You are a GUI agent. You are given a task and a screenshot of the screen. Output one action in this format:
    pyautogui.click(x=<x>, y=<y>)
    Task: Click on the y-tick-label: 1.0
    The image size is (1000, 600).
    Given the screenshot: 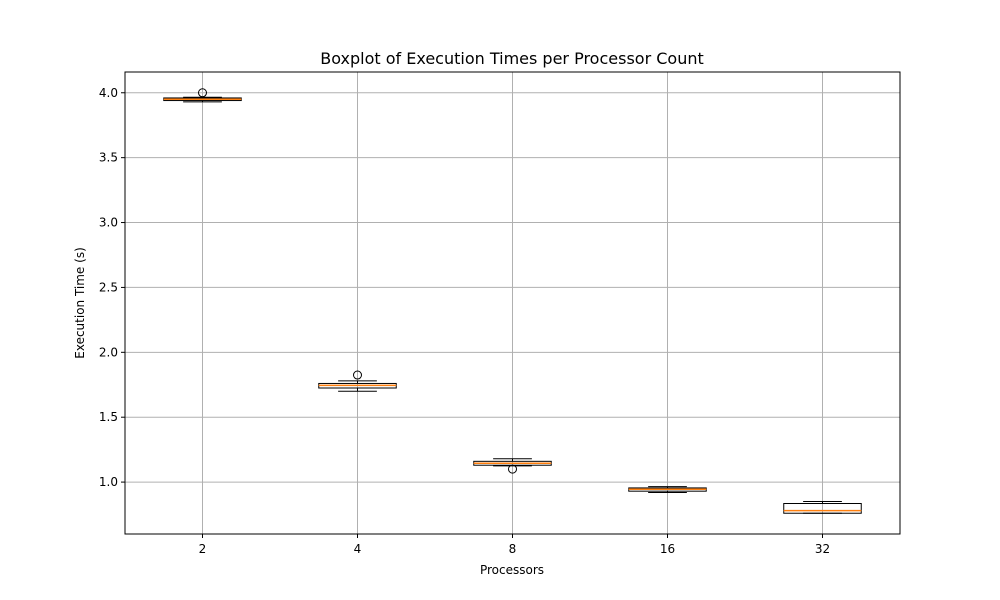 What is the action you would take?
    pyautogui.click(x=108, y=482)
    